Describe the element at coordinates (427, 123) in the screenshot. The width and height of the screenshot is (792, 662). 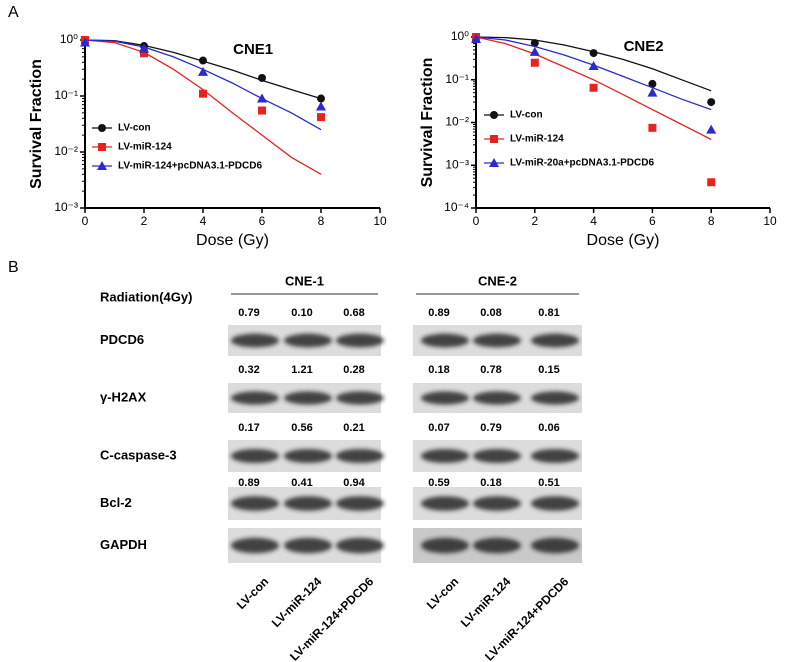
I see `y-axis-label: Survival Fraction` at that location.